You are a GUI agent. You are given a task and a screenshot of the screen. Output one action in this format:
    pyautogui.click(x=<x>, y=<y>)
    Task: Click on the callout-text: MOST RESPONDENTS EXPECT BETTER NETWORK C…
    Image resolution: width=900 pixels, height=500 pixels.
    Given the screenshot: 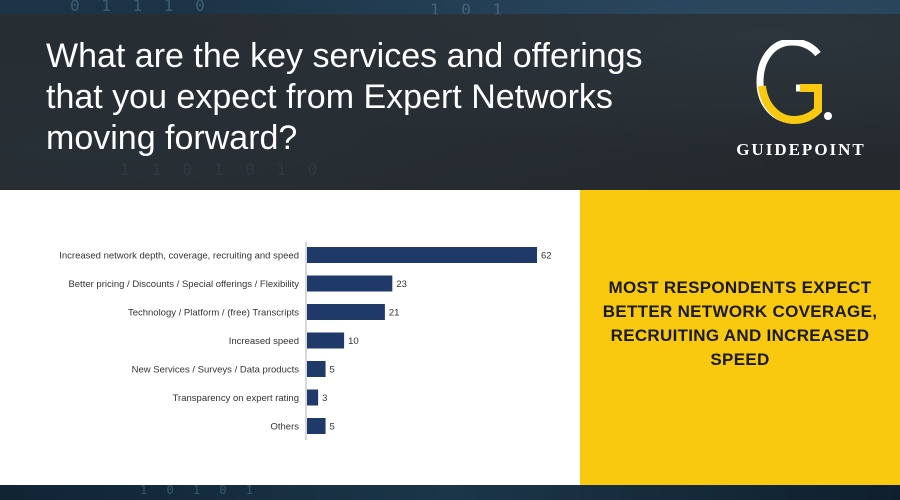 What is the action you would take?
    pyautogui.click(x=740, y=323)
    